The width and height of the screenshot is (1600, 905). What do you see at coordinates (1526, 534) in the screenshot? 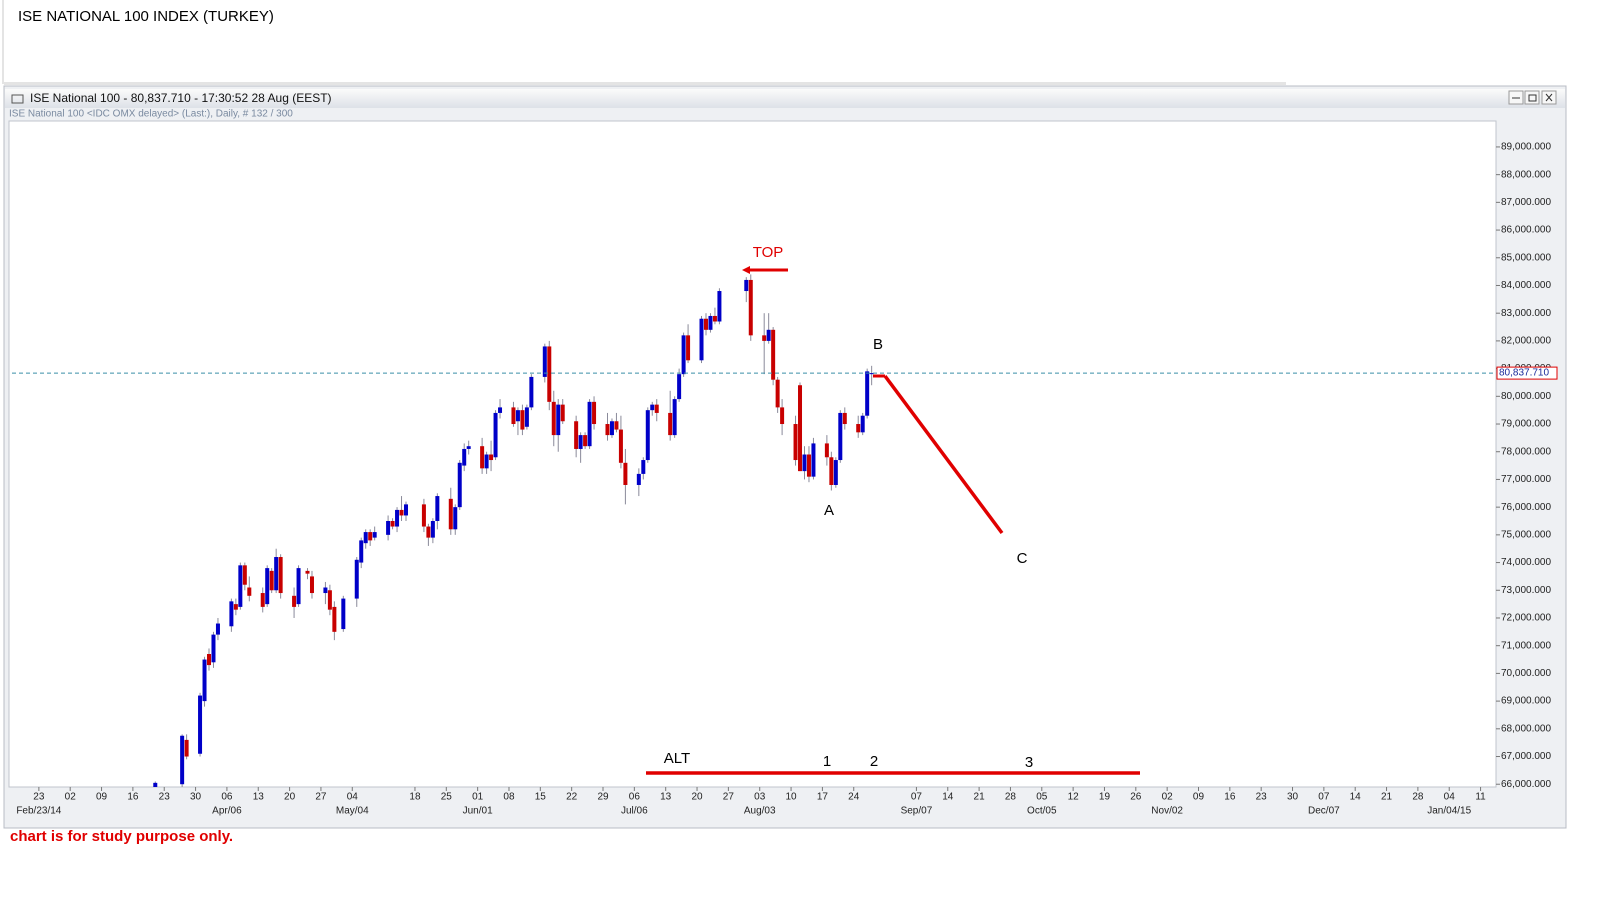
I see `y-tick-label: 75,000.000` at bounding box center [1526, 534].